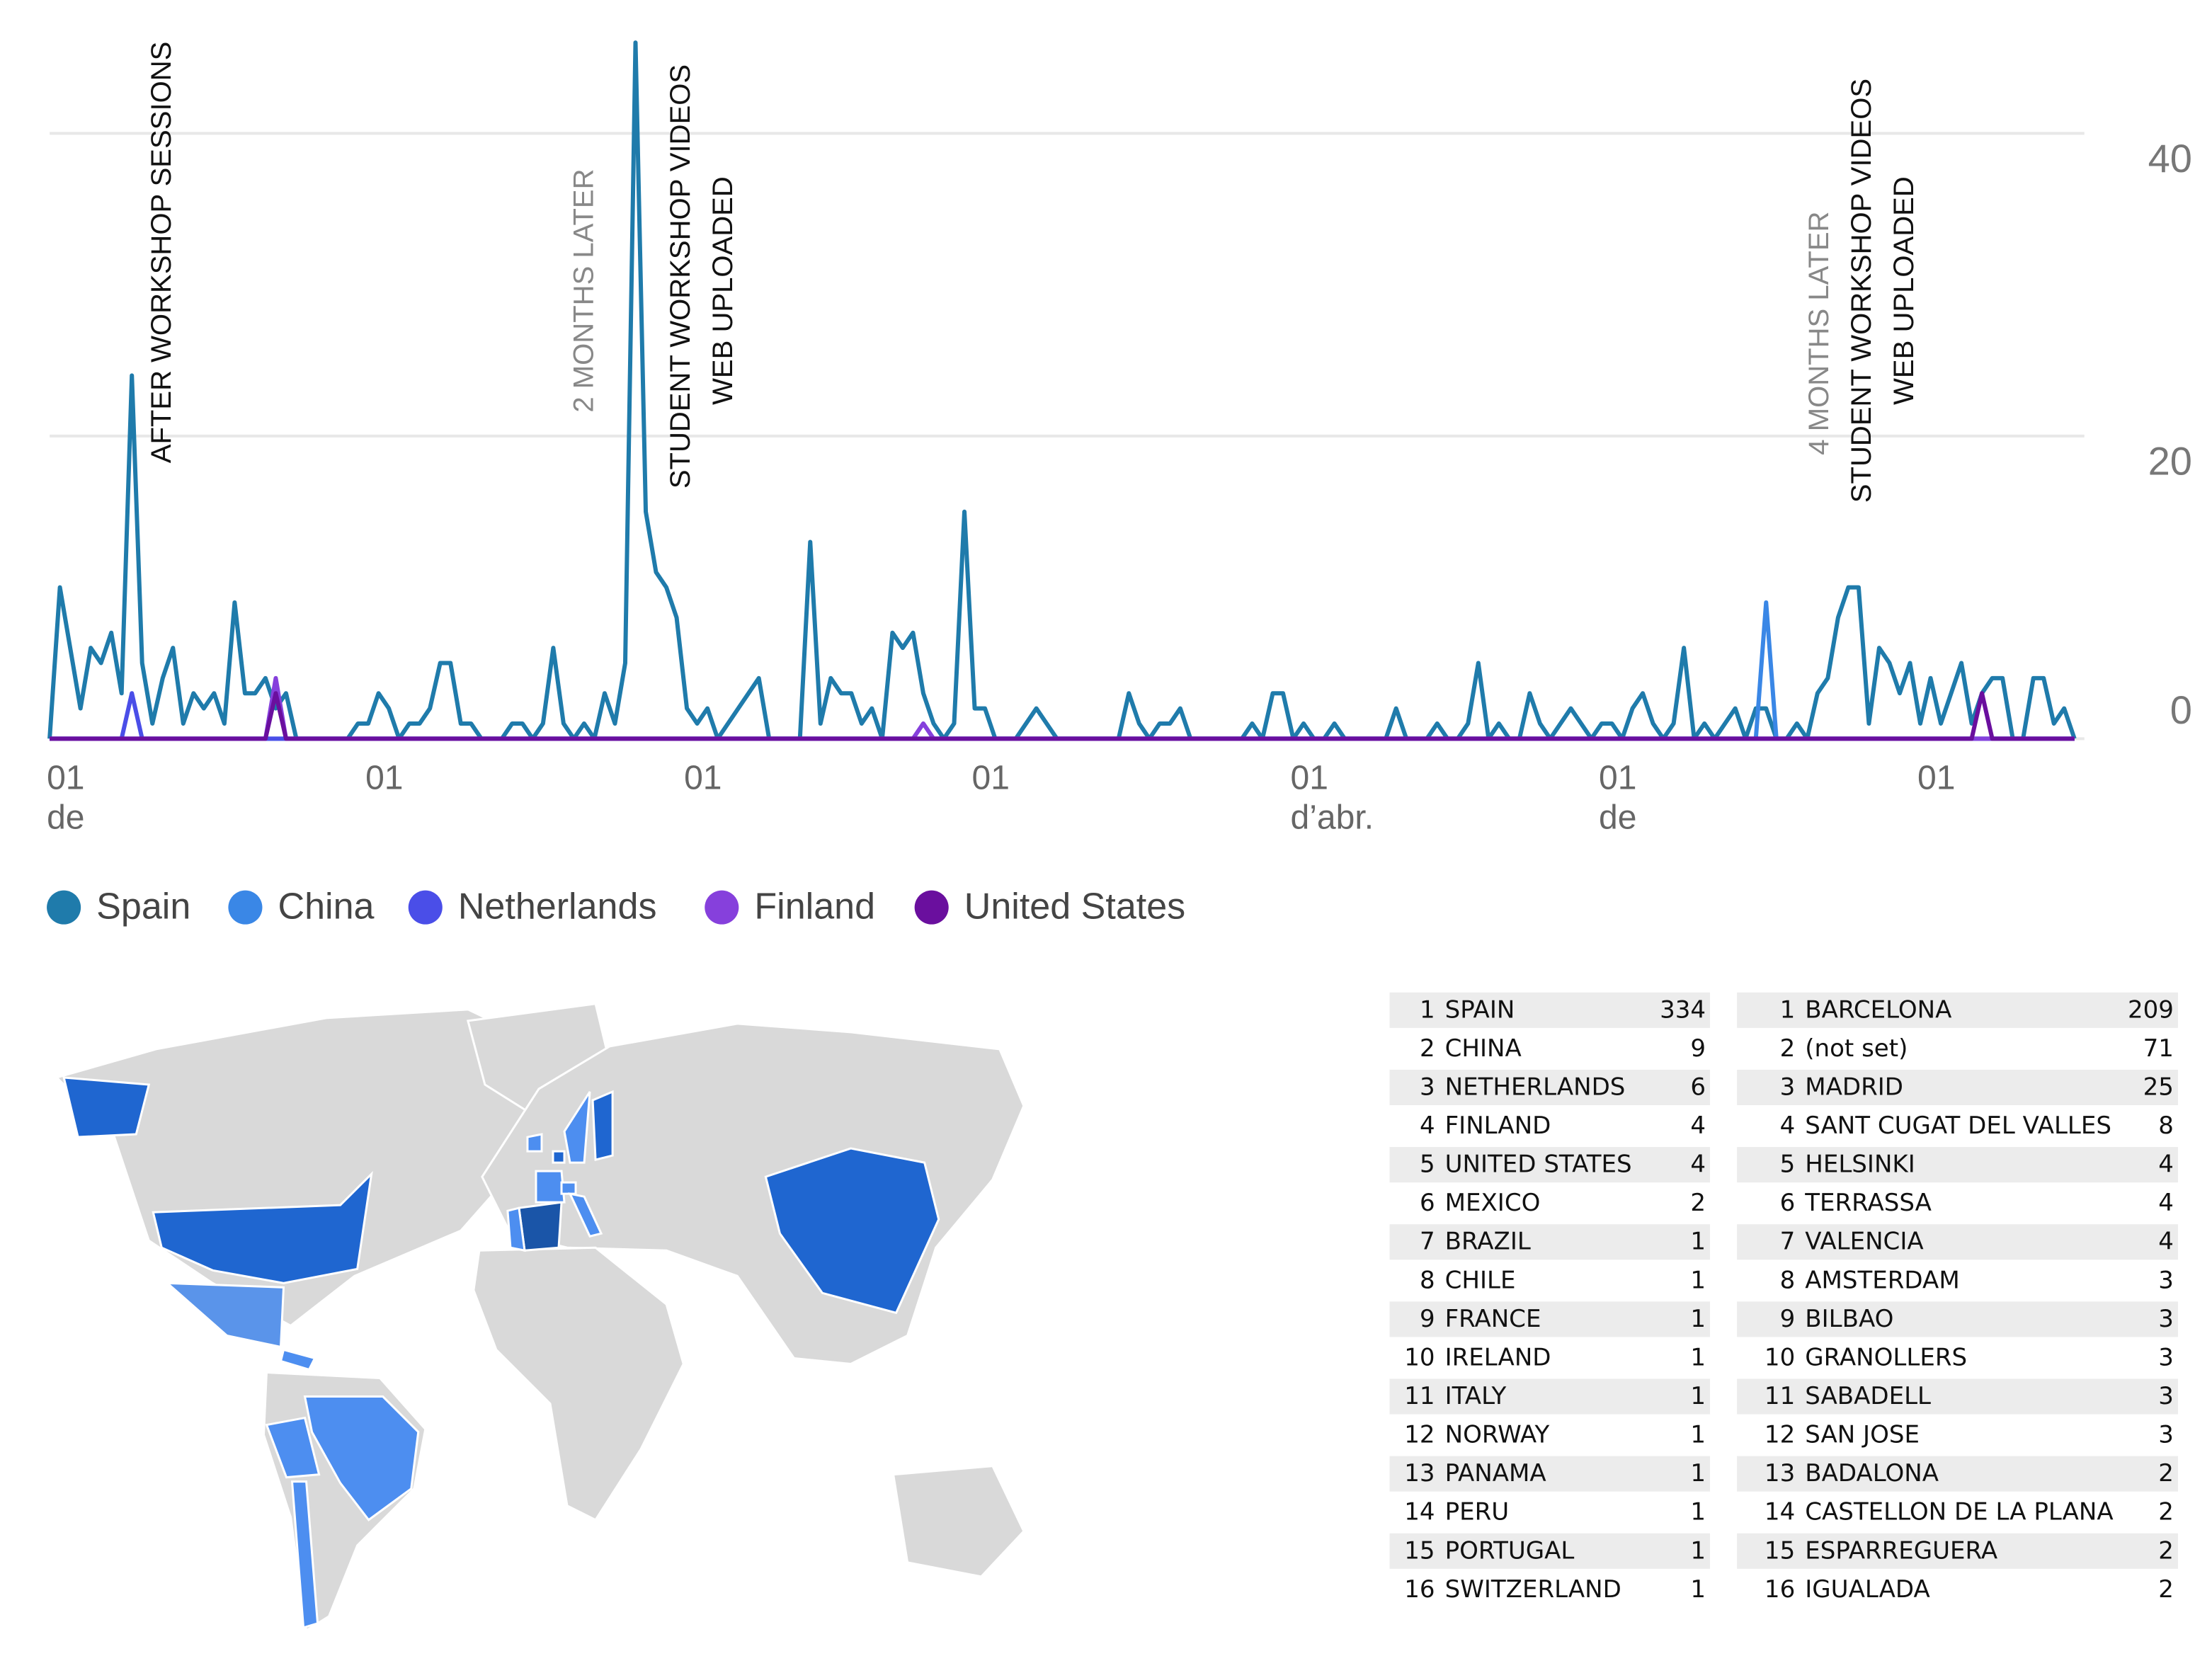  I want to click on y-tick-label: 40, so click(2170, 158).